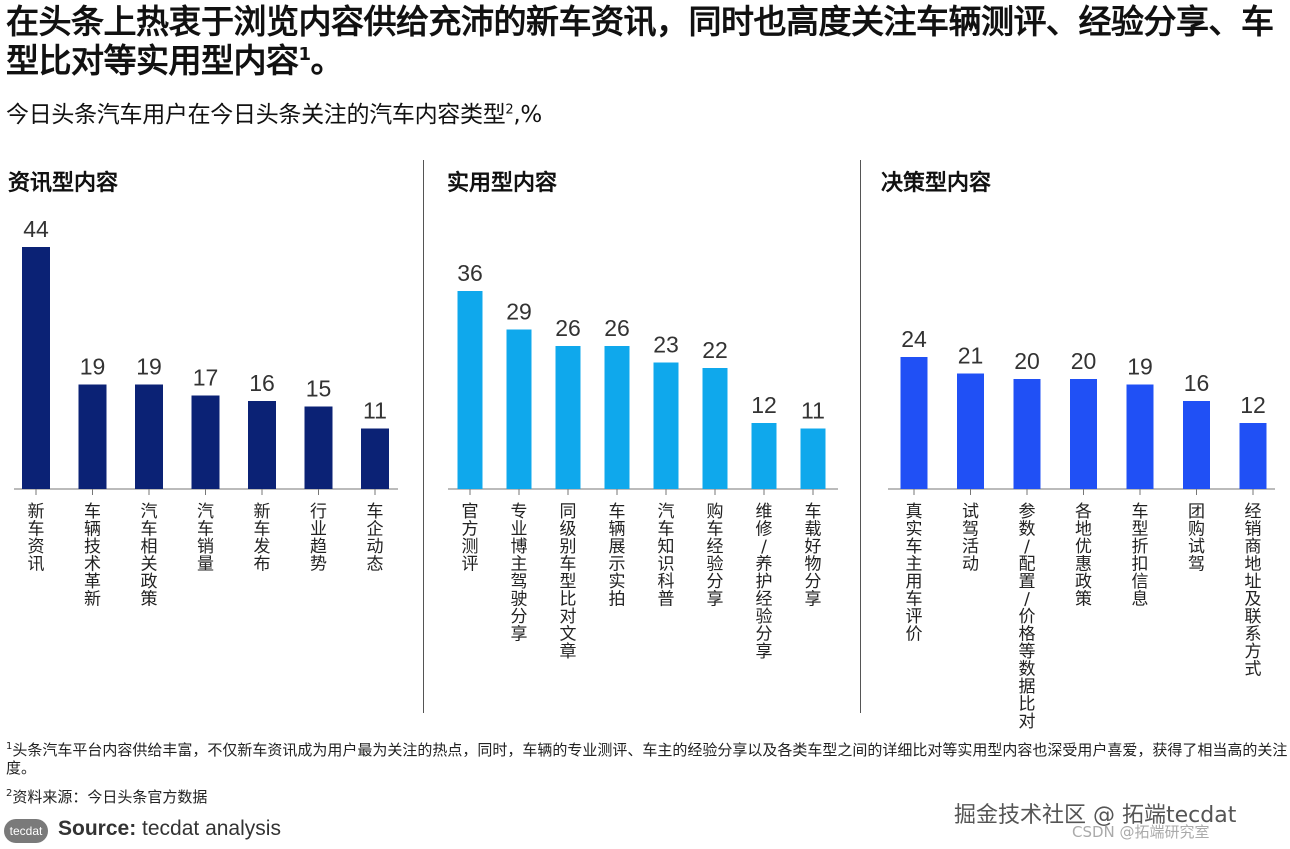 Image resolution: width=1290 pixels, height=849 pixels. I want to click on category-label: 同级别车型比对文章, so click(568, 582).